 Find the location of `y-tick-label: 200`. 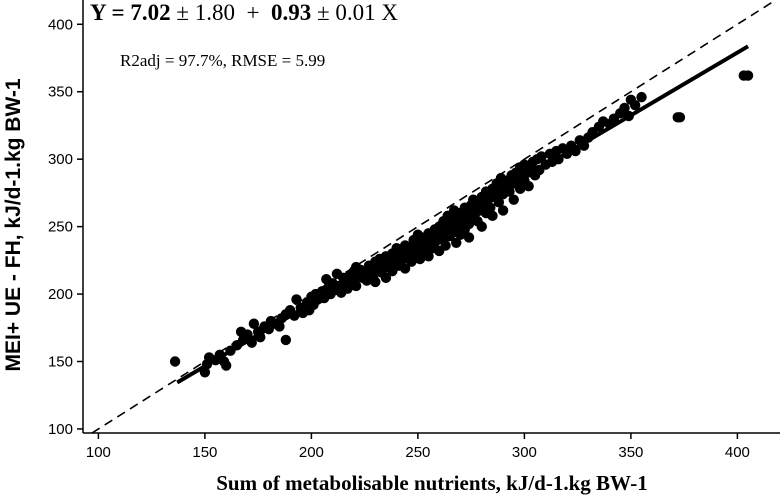

y-tick-label: 200 is located at coordinates (60, 294).